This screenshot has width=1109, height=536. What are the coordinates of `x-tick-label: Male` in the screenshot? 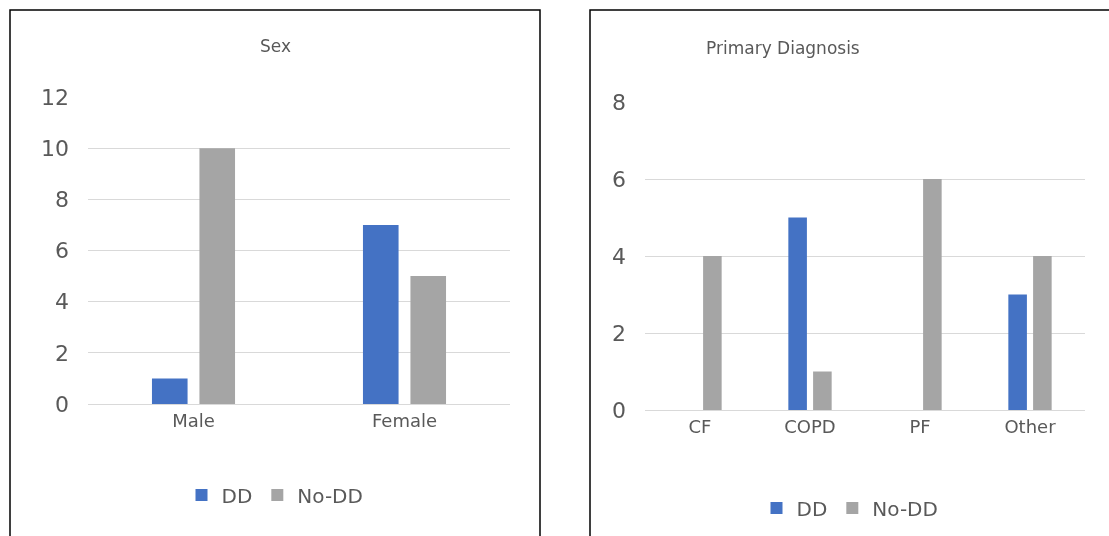 It's located at (193, 420).